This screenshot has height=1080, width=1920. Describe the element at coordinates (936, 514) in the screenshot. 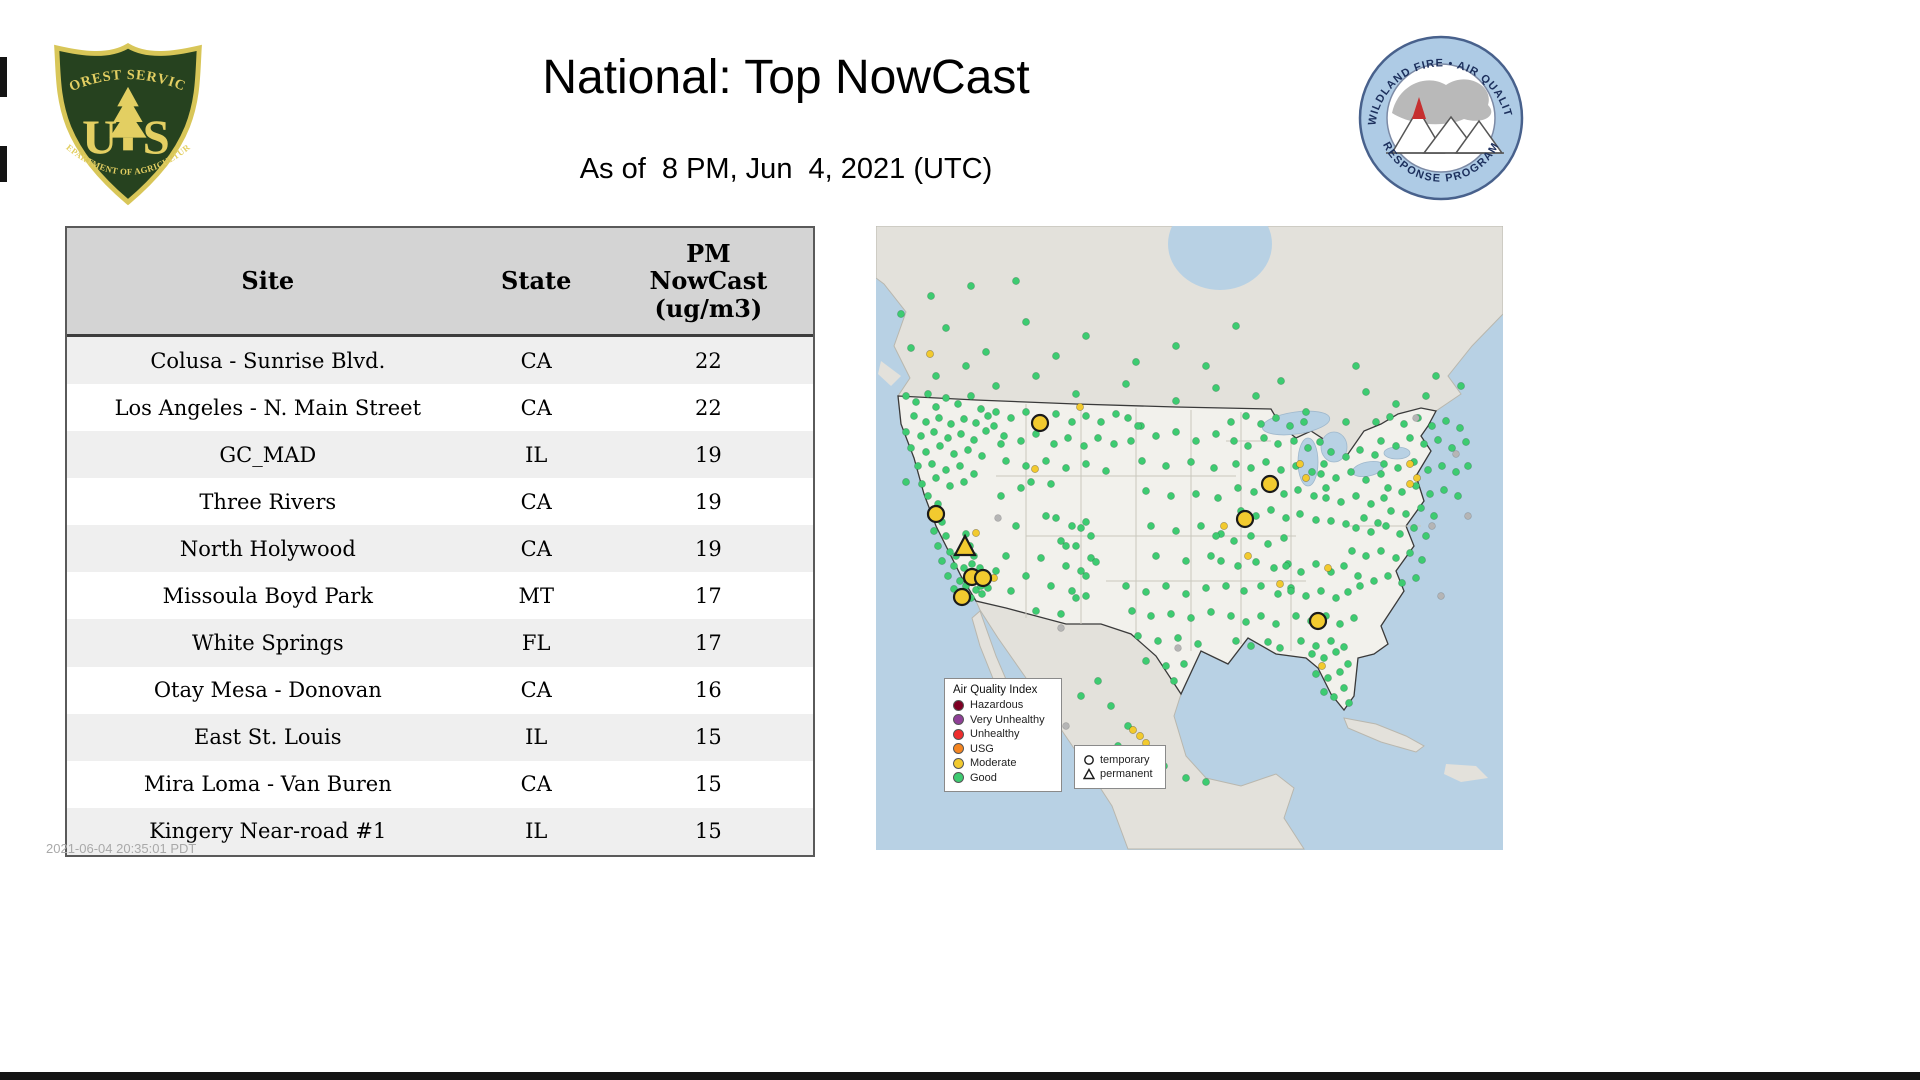

I see `top-site-circle-marker` at that location.